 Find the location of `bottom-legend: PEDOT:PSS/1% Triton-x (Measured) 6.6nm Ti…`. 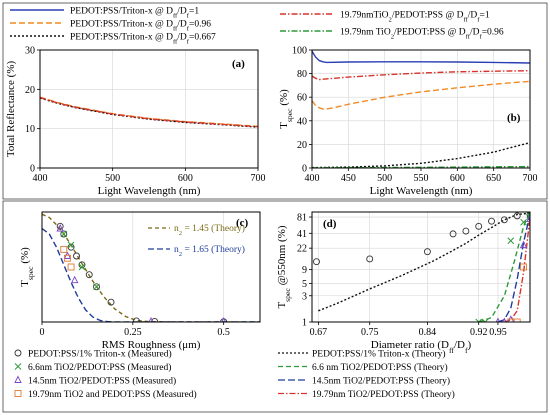

bottom-legend: PEDOT:PSS/1% Triton-x (Measured) 6.6nm Ti… is located at coordinates (234, 374).